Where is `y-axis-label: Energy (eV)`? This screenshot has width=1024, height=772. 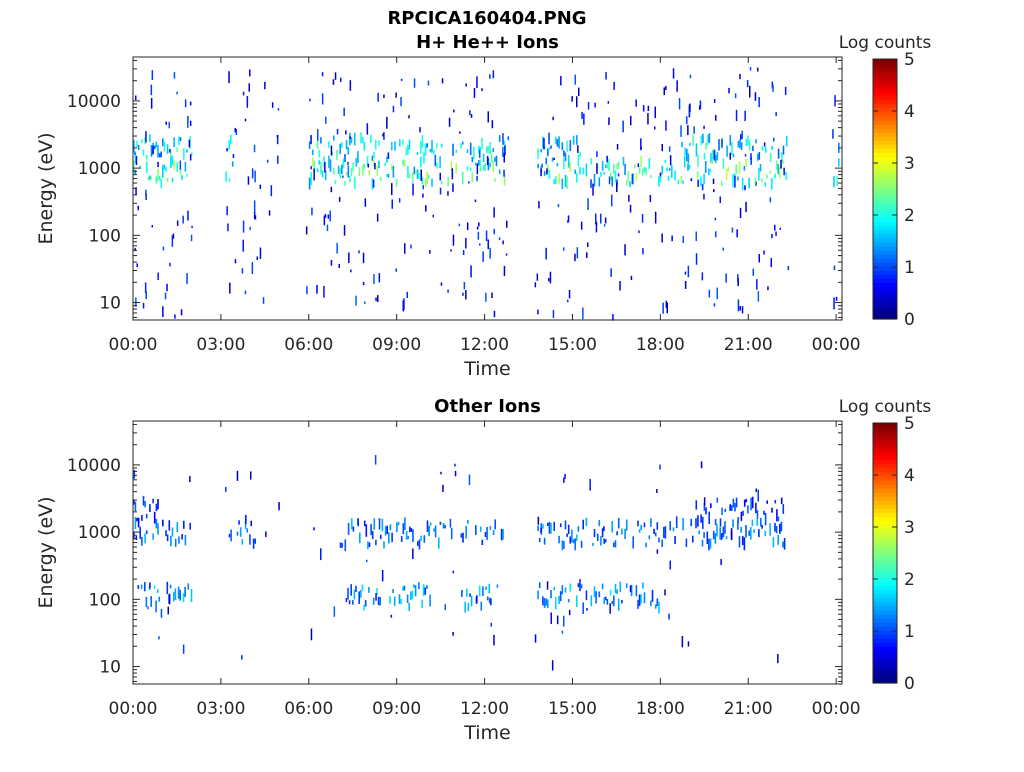 y-axis-label: Energy (eV) is located at coordinates (46, 188).